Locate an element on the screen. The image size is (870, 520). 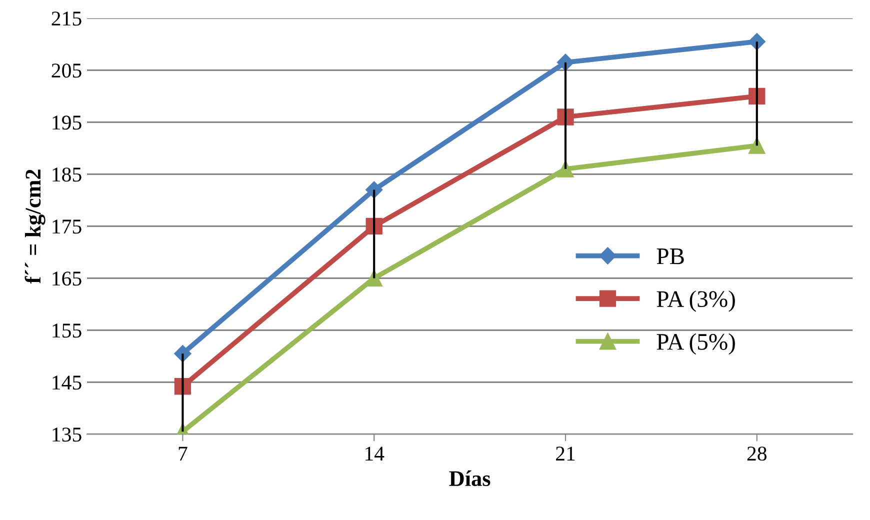
legend-label: PB is located at coordinates (670, 256).